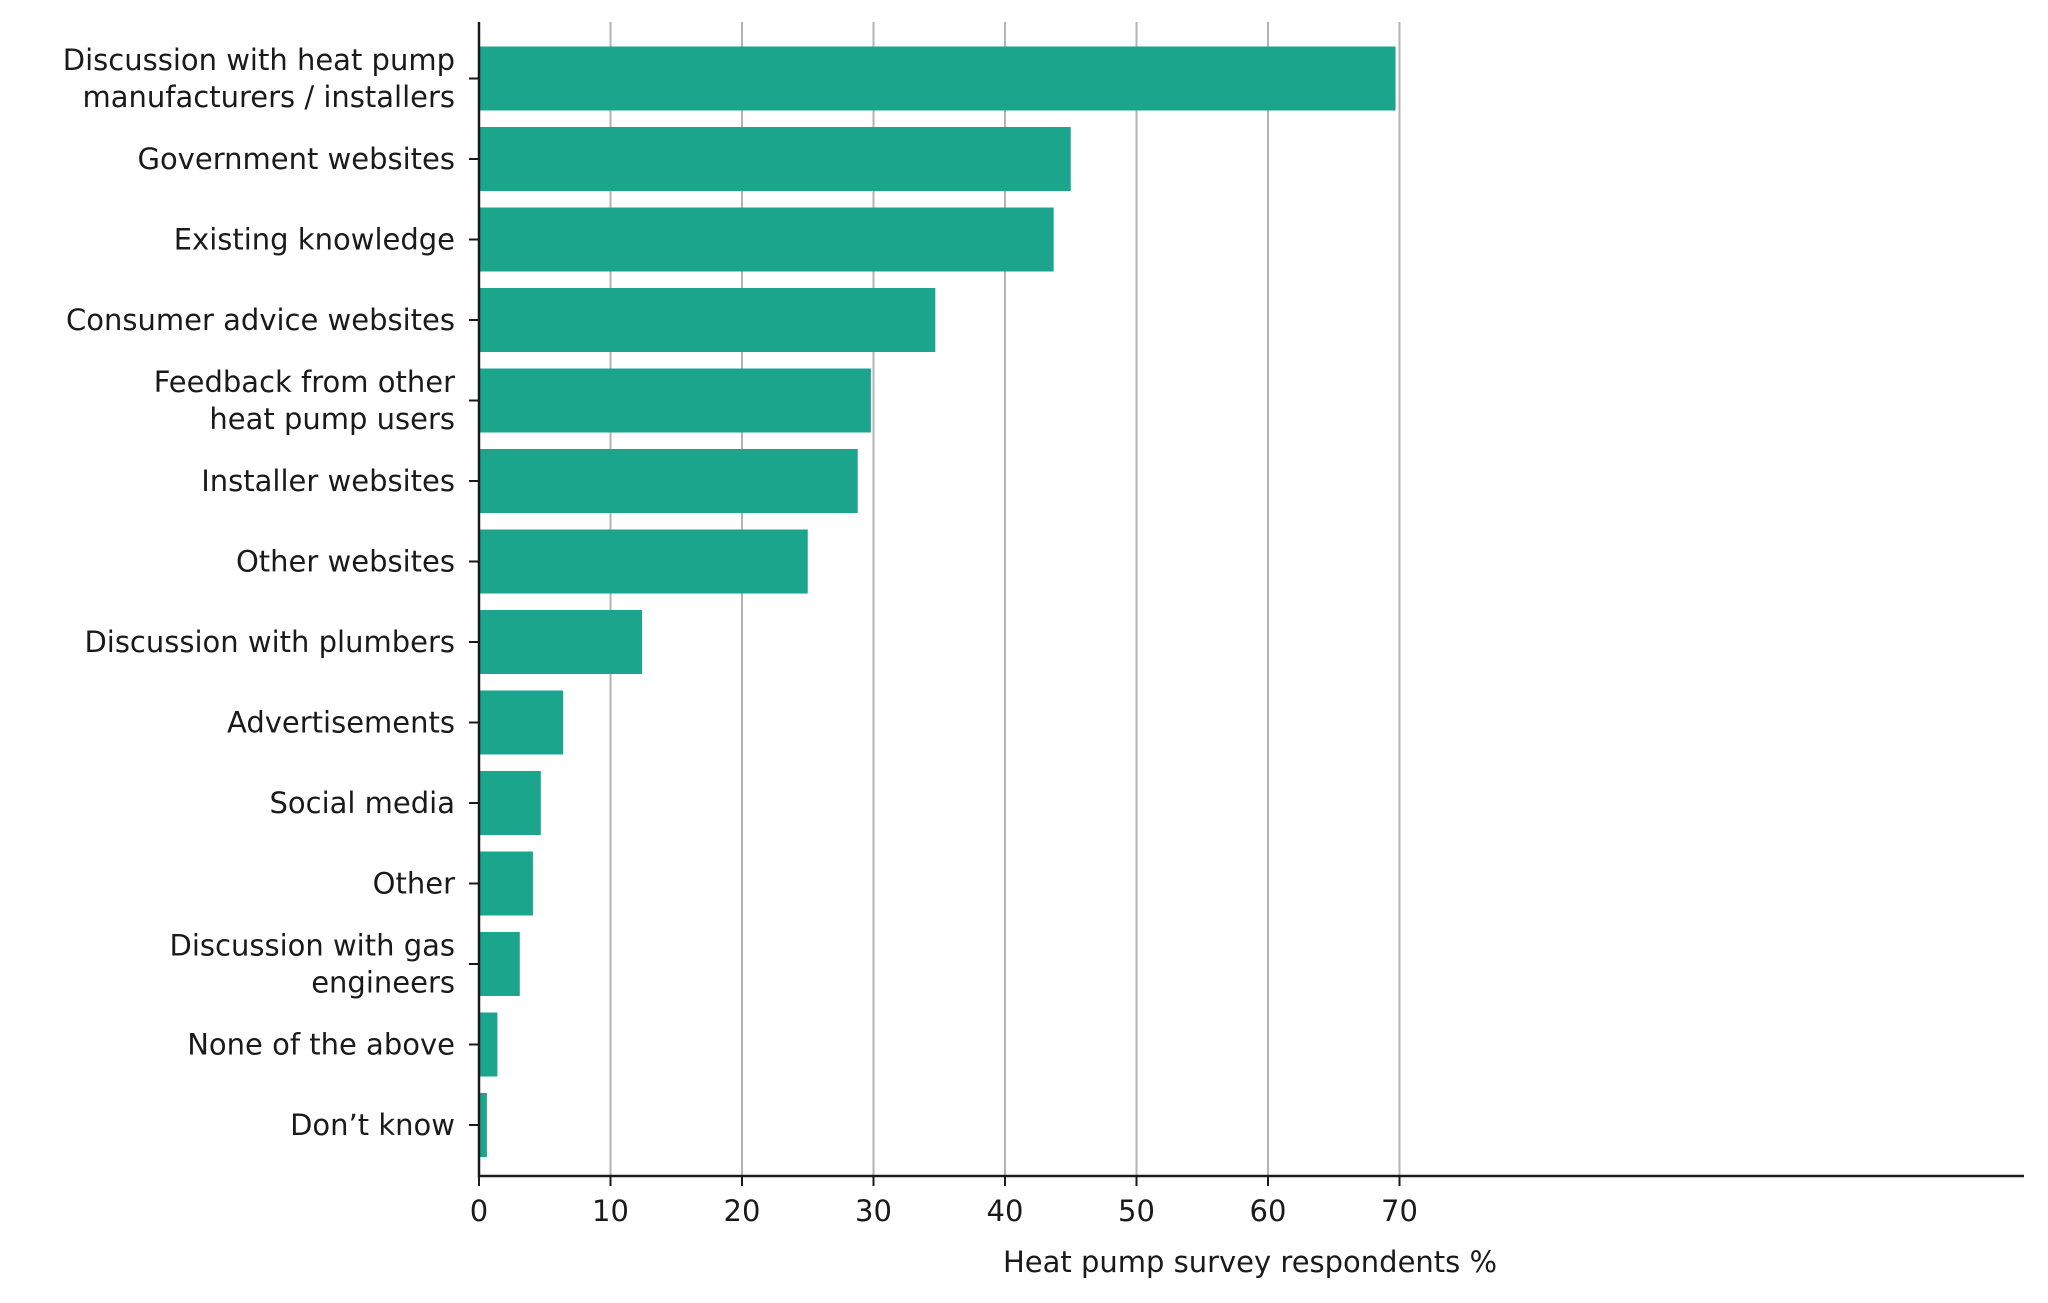 Image resolution: width=2048 pixels, height=1303 pixels. Describe the element at coordinates (304, 400) in the screenshot. I see `category-label-5: Feedback from other heat pump users` at that location.